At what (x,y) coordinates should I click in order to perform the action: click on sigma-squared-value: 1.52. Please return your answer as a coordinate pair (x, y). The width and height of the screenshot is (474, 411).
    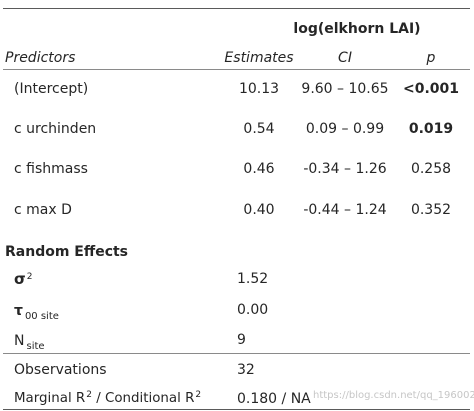
    Looking at the image, I should click on (253, 279).